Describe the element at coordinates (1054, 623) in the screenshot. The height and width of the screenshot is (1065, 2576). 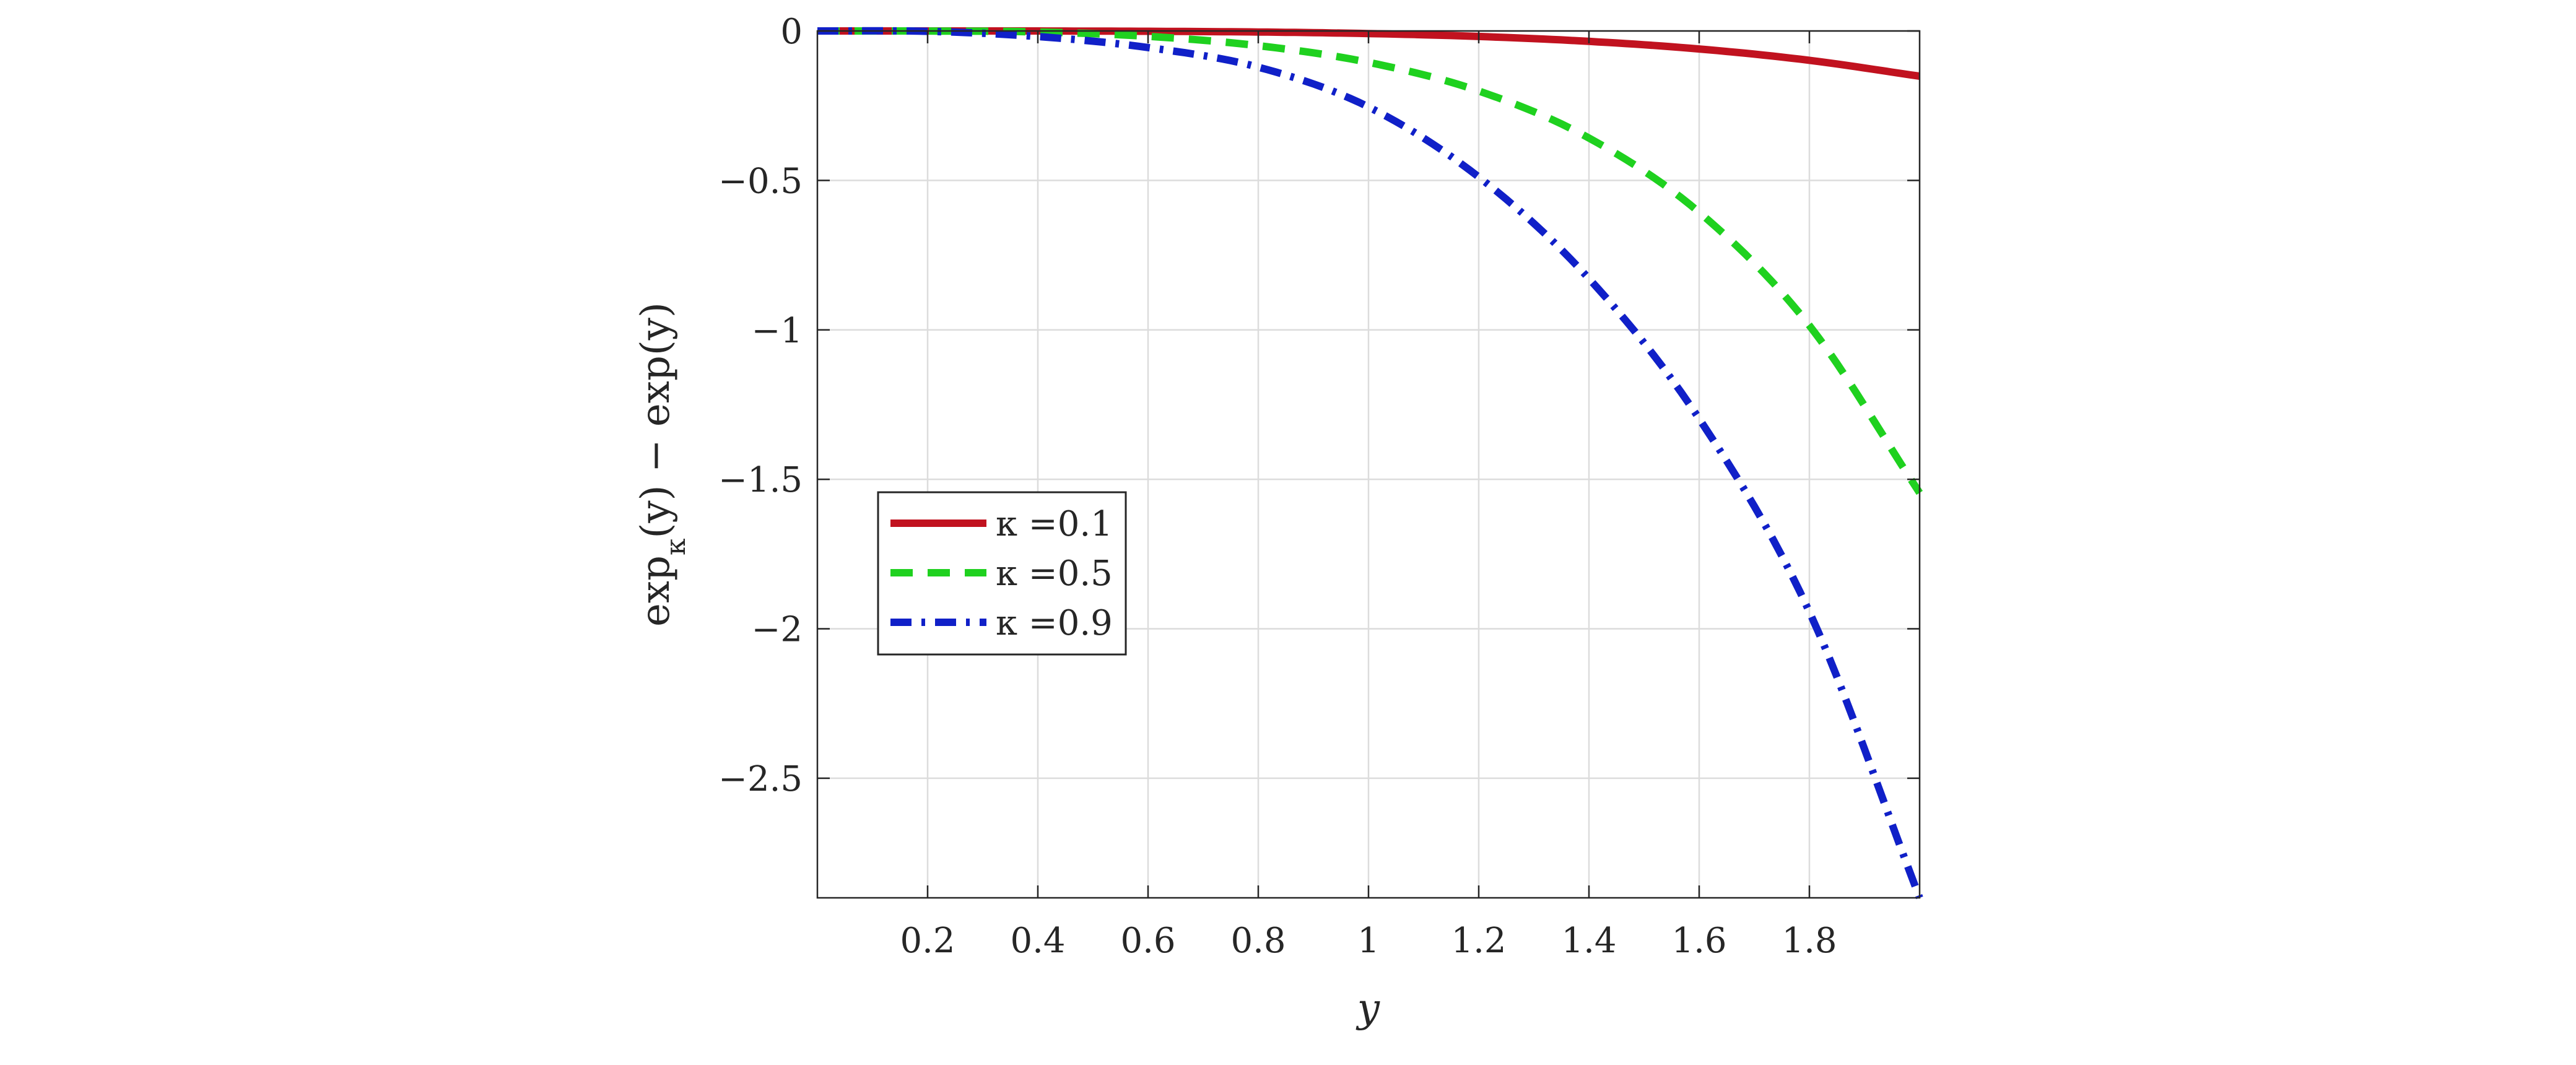
I see `legend-label-kappa-0.9: κ =0.9` at that location.